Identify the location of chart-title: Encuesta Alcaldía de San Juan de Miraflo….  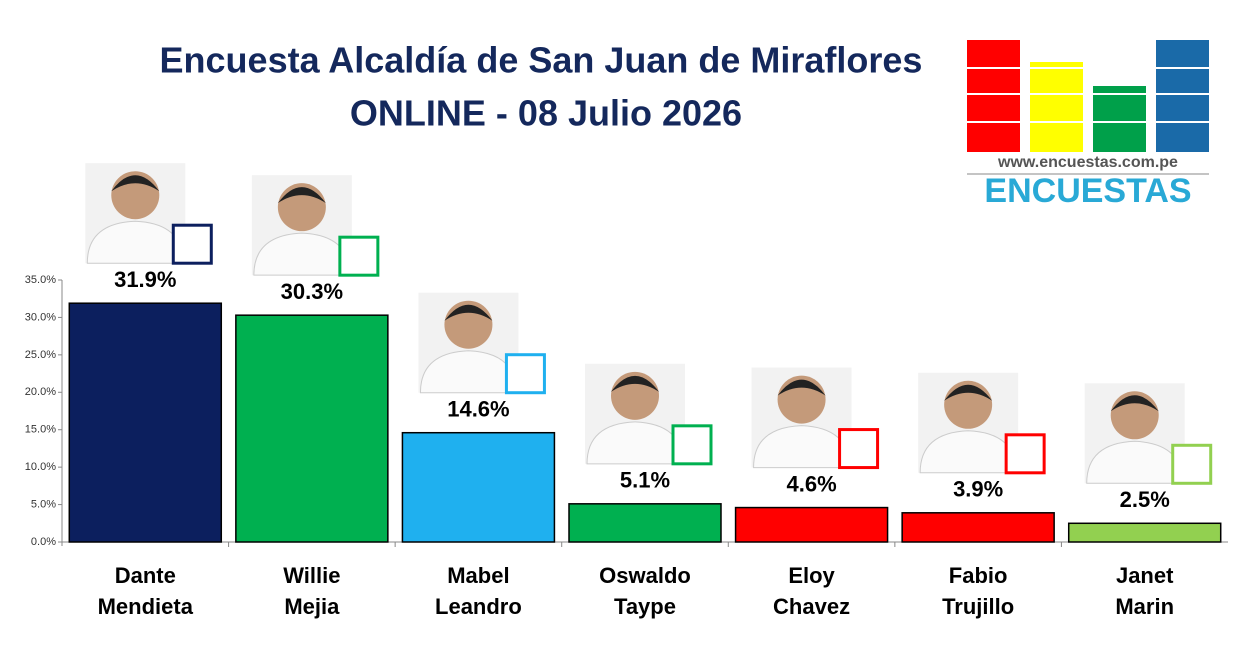
(541, 60).